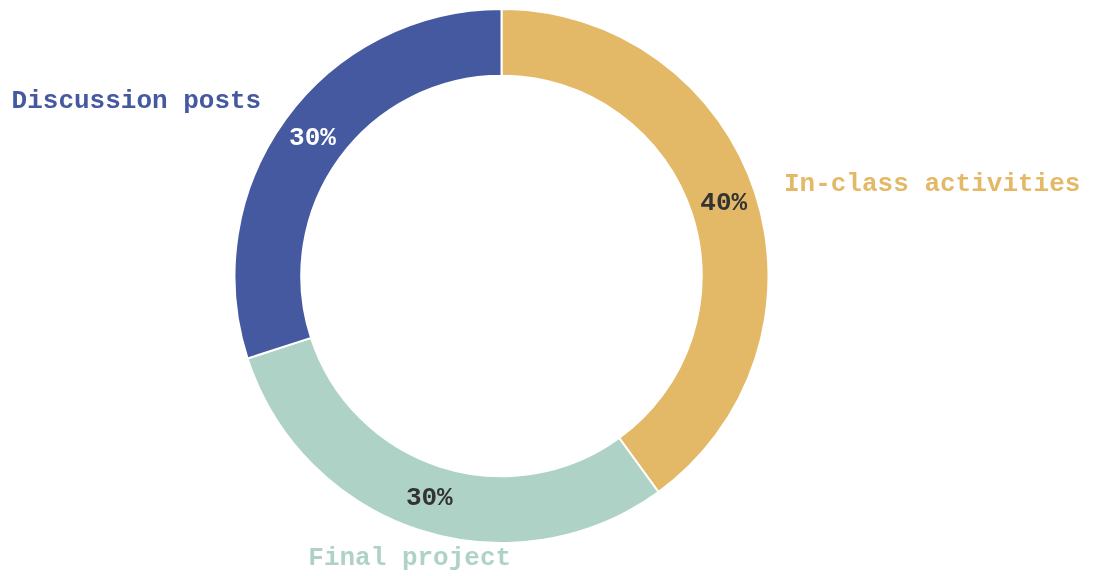  What do you see at coordinates (136, 100) in the screenshot?
I see `slice-label: Discussion posts` at bounding box center [136, 100].